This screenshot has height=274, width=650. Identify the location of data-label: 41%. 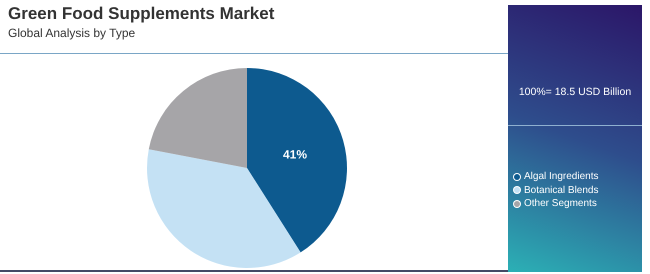
(295, 154).